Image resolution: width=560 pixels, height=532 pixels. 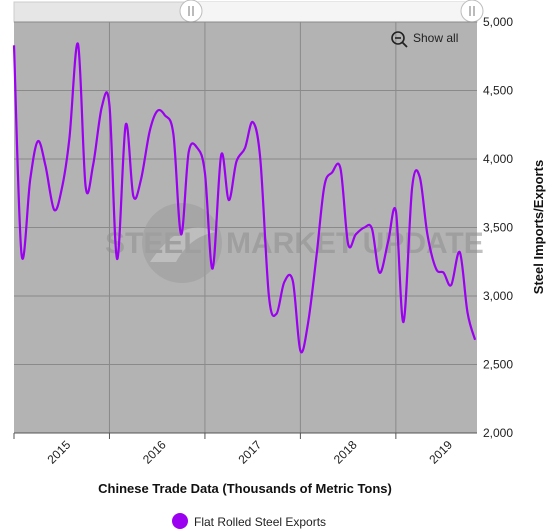 What do you see at coordinates (538, 227) in the screenshot?
I see `y-axis-title: Steel Imports/Exports` at bounding box center [538, 227].